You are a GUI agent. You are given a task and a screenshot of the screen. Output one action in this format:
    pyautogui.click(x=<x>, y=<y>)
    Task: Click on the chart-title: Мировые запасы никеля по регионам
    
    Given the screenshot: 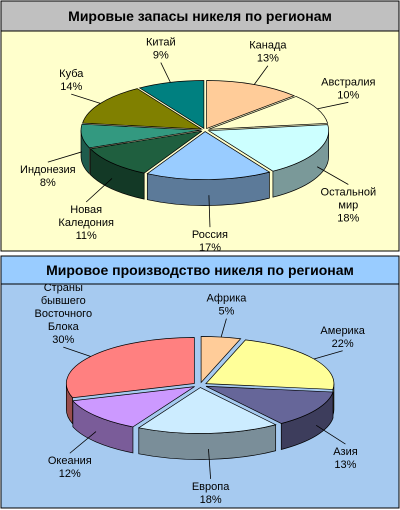 What is the action you would take?
    pyautogui.click(x=200, y=16)
    